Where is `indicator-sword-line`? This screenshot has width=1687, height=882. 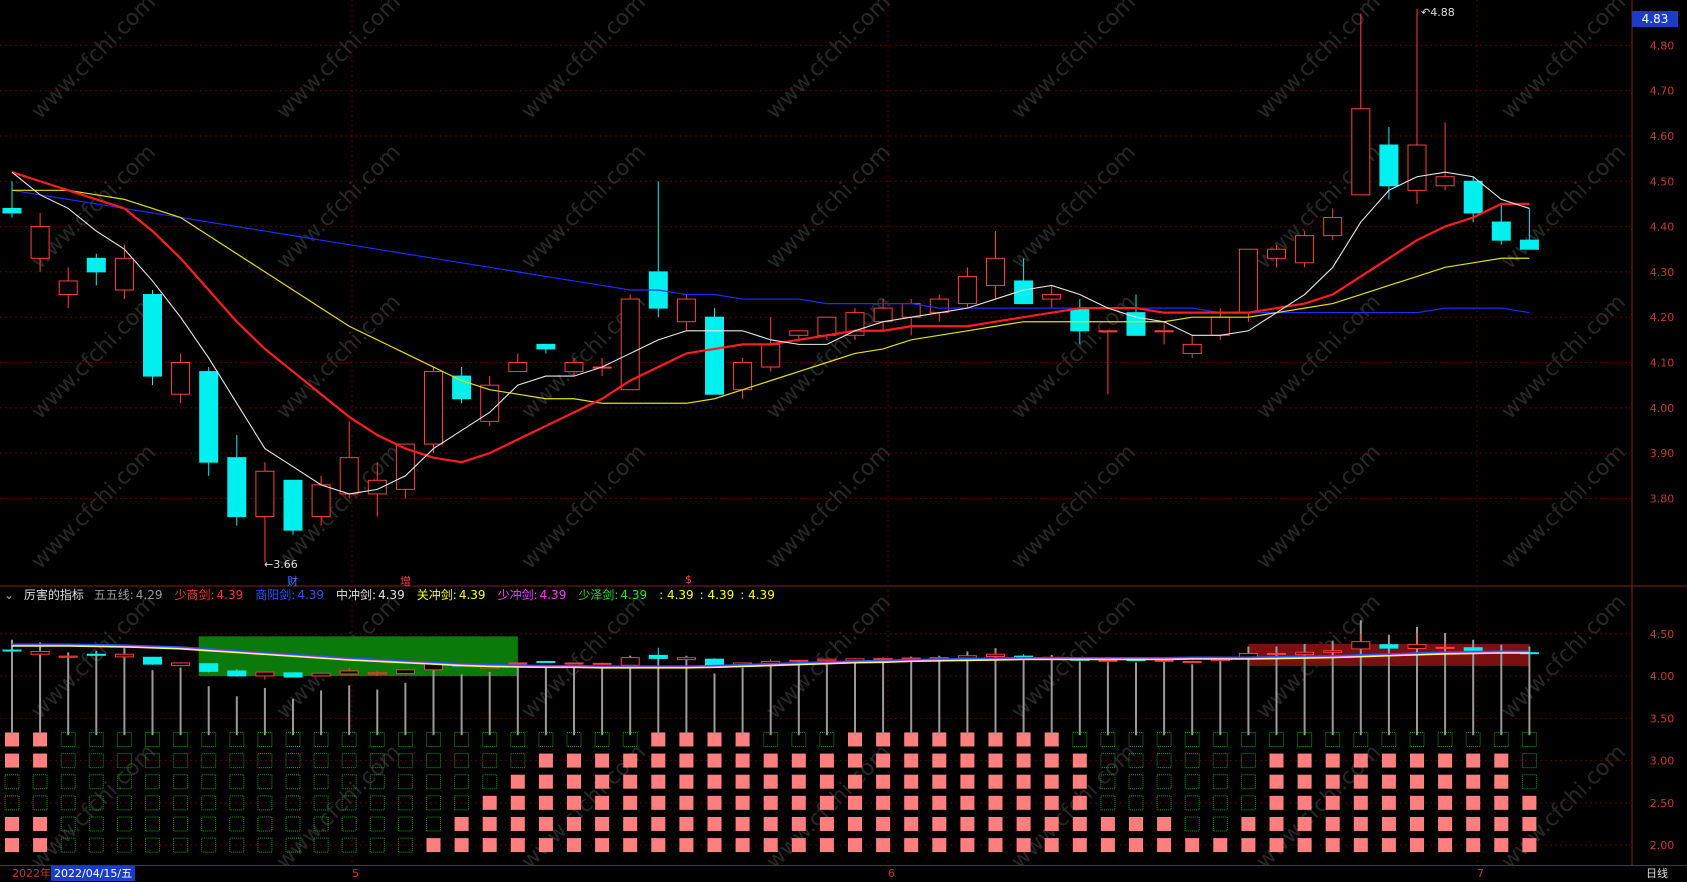
indicator-sword-line is located at coordinates (771, 655).